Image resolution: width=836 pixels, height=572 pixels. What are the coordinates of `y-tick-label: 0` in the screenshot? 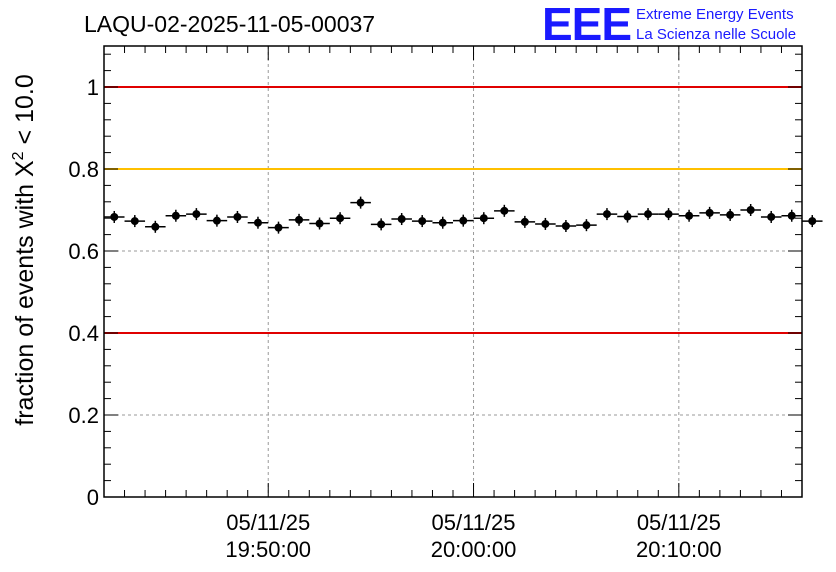 It's located at (93, 497).